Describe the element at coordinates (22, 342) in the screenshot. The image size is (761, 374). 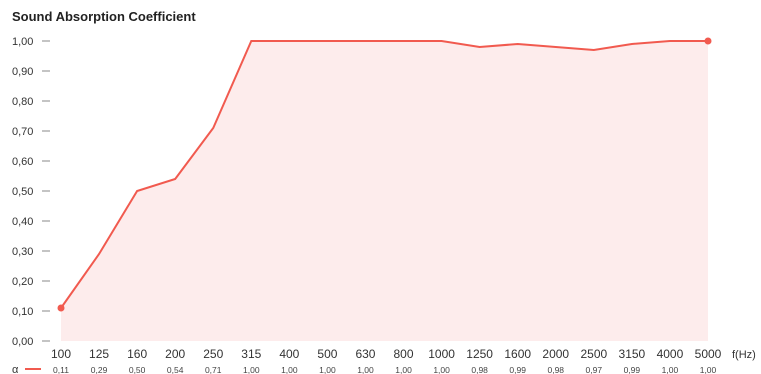
I see `y-tick-label: 0,00` at that location.